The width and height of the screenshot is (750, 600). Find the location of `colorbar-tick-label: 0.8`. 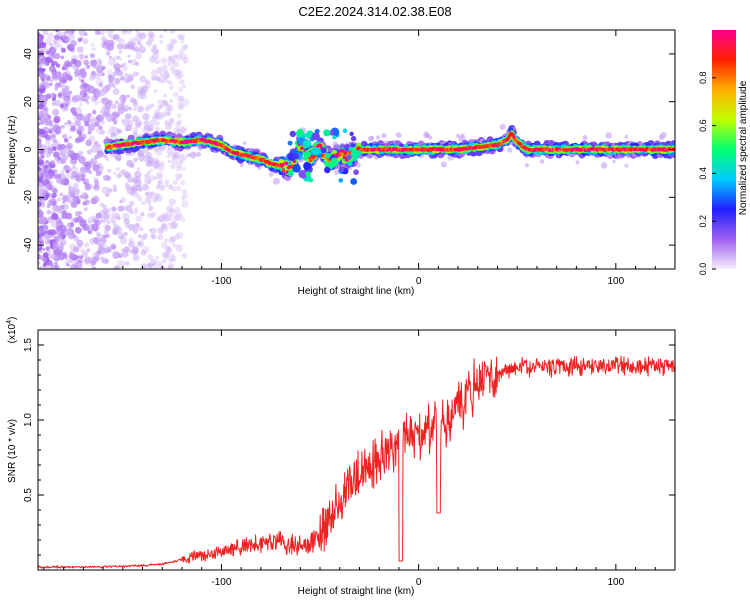

colorbar-tick-label: 0.8 is located at coordinates (703, 78).